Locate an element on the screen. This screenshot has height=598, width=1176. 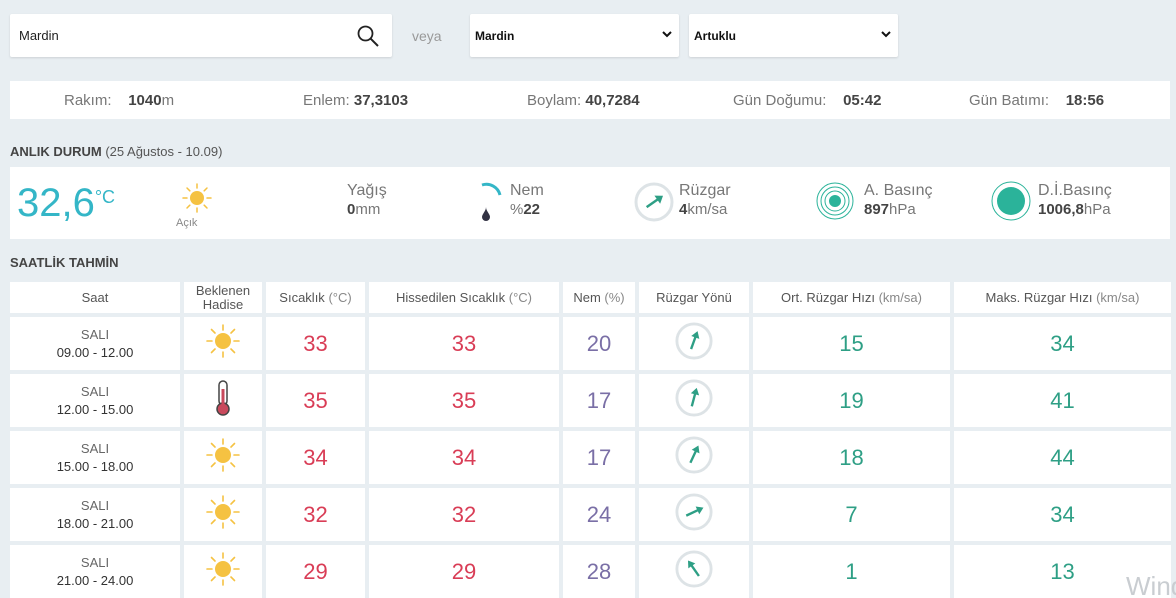
or-label: veya is located at coordinates (427, 36).